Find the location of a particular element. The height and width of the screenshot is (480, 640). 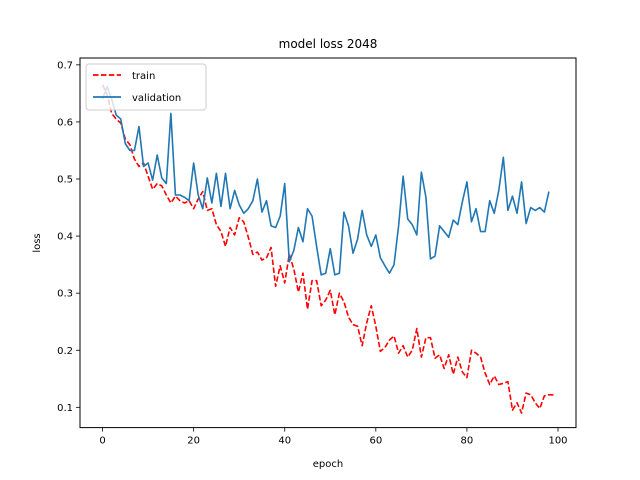

legend-box is located at coordinates (146, 87).